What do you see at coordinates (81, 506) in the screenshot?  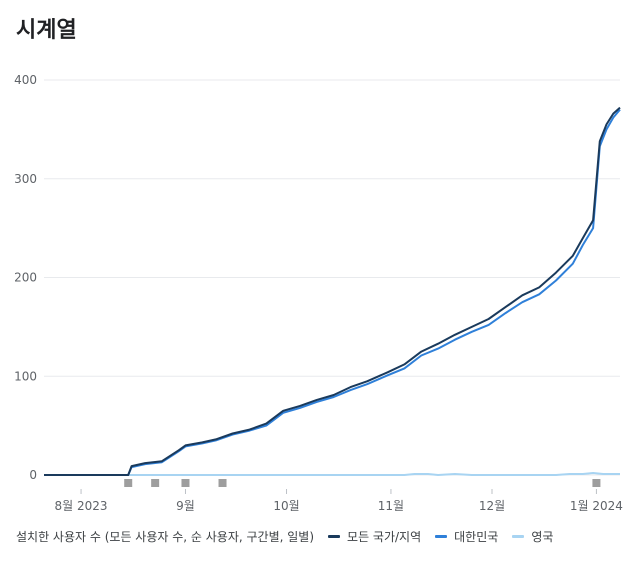 I see `x-tick-label: 8월 2023` at bounding box center [81, 506].